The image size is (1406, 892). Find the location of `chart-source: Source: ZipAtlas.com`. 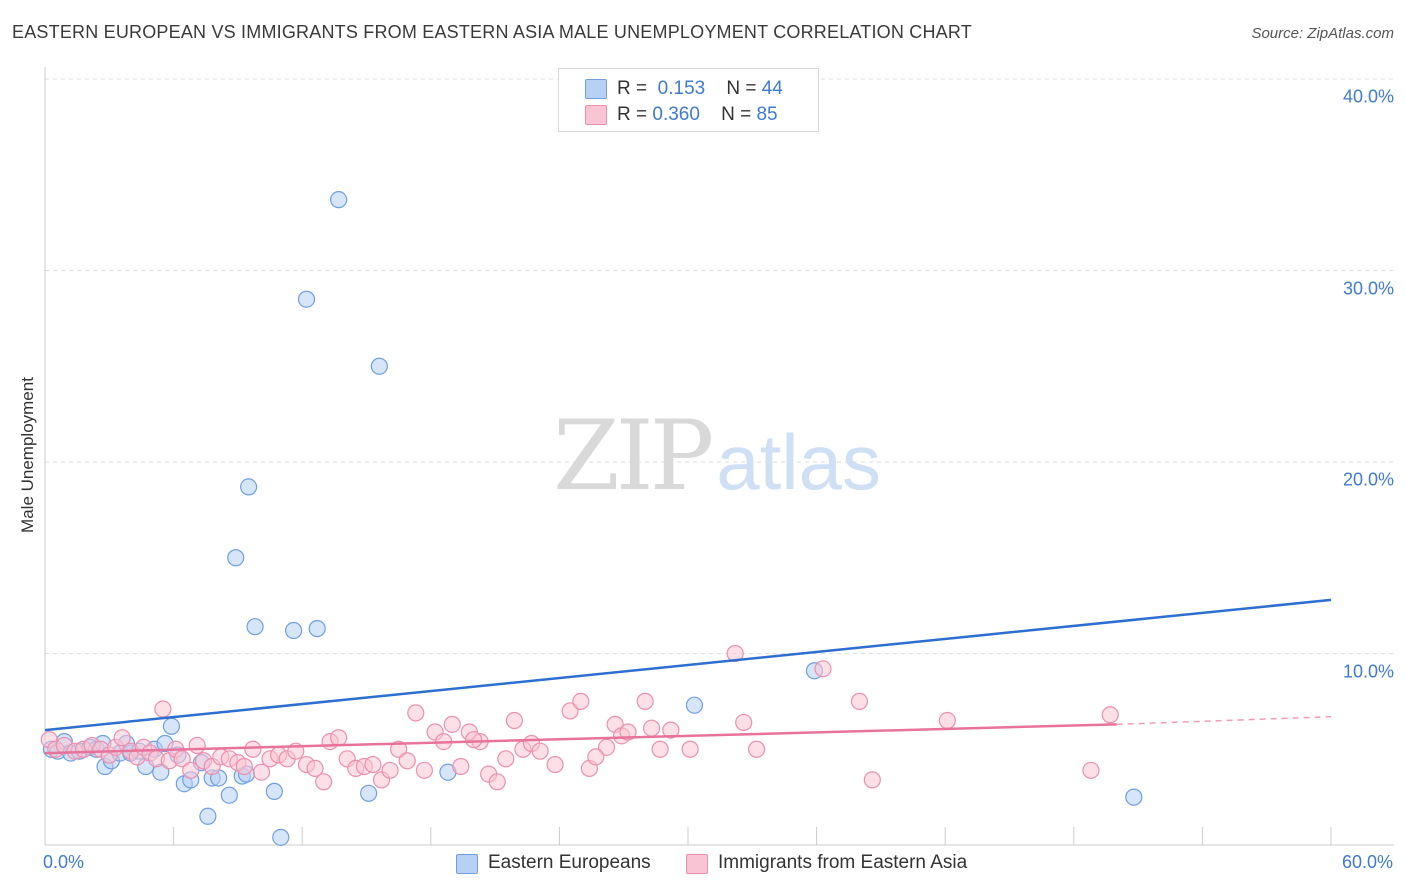

chart-source: Source: ZipAtlas.com is located at coordinates (1322, 33).